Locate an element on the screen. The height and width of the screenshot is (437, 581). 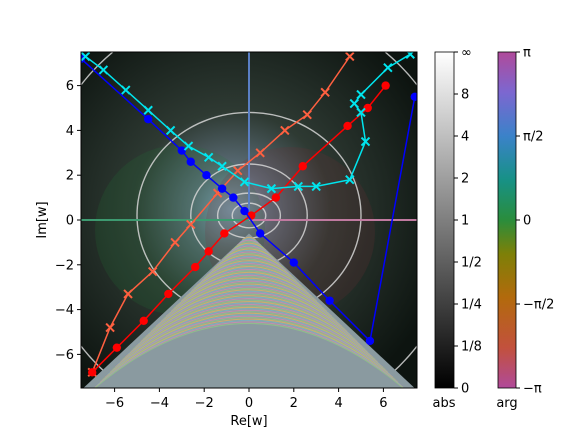
arg-colorbar-gradient is located at coordinates (507, 220).